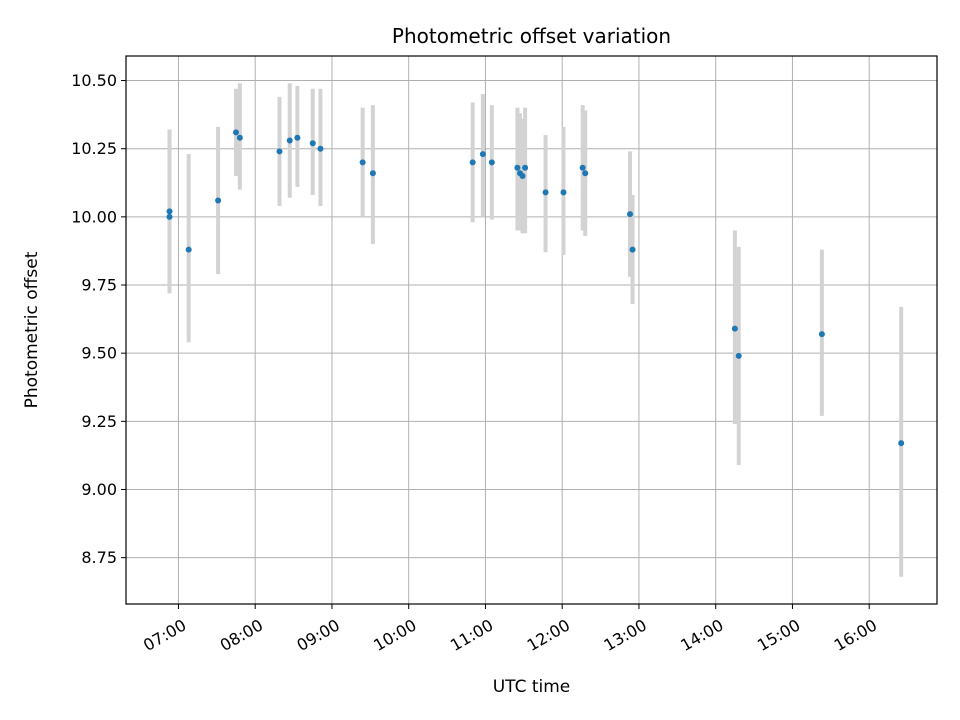 This screenshot has width=960, height=720. I want to click on y-tick-label: 10.50, so click(94, 80).